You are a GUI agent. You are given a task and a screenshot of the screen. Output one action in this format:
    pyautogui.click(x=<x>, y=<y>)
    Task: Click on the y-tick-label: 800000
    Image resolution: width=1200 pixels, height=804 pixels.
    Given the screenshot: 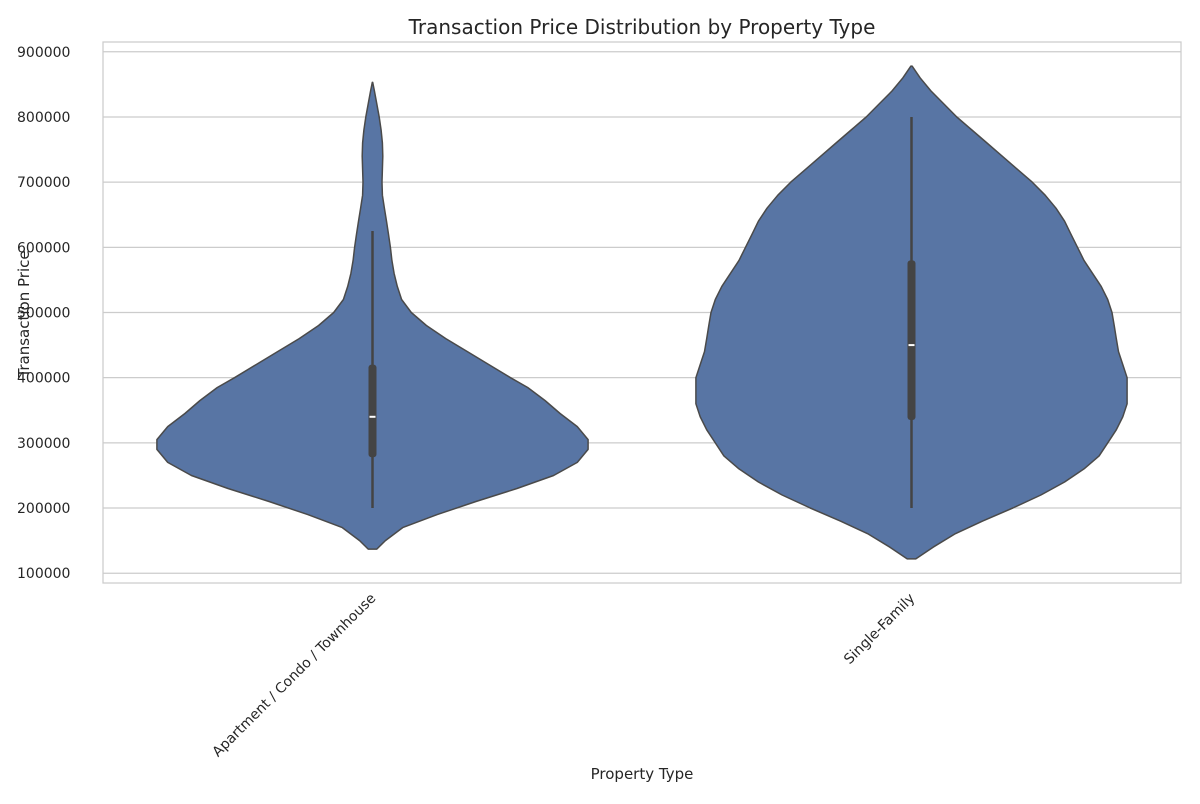 What is the action you would take?
    pyautogui.click(x=43, y=118)
    